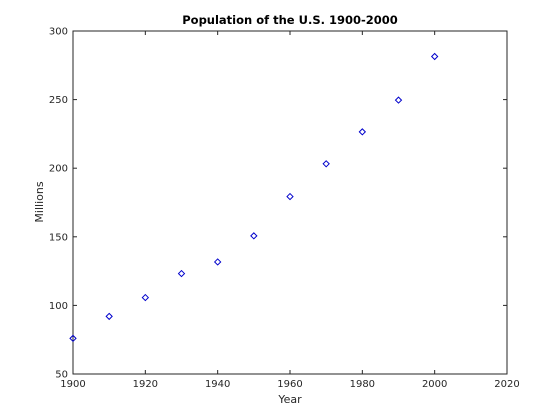 The height and width of the screenshot is (420, 560). What do you see at coordinates (290, 20) in the screenshot?
I see `chart-title: Population of the U.S. 1900-2000` at bounding box center [290, 20].